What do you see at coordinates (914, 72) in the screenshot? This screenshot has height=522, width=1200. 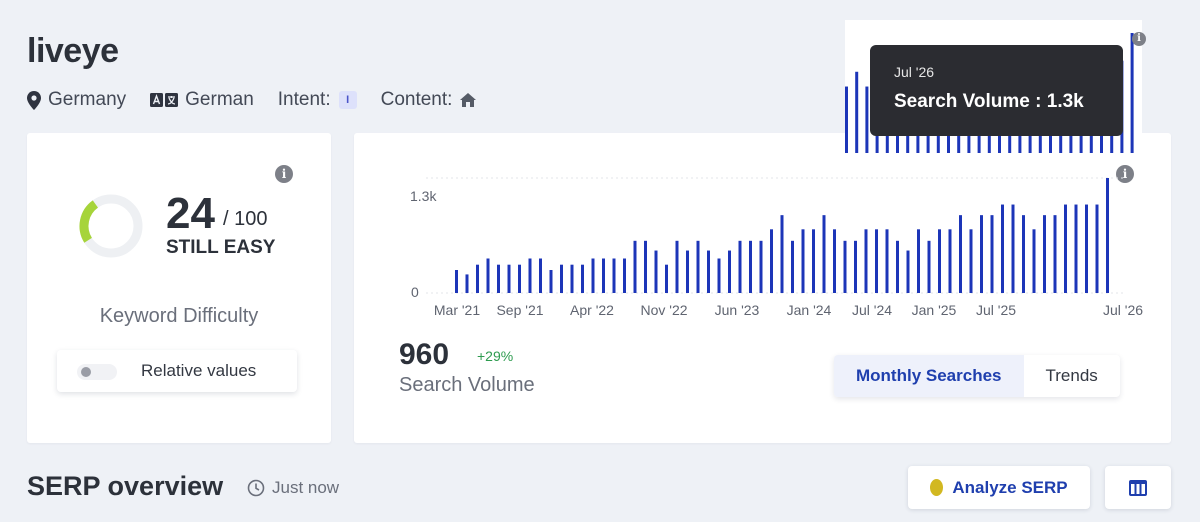 I see `tooltip-date: Jul '26` at bounding box center [914, 72].